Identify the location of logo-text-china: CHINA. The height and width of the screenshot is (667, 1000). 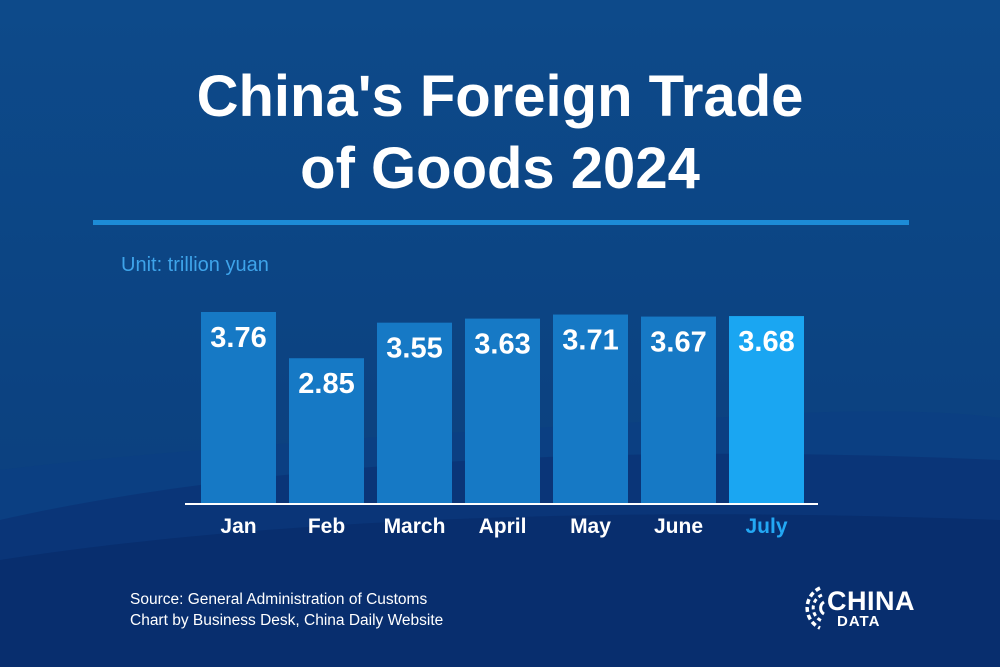
(871, 601).